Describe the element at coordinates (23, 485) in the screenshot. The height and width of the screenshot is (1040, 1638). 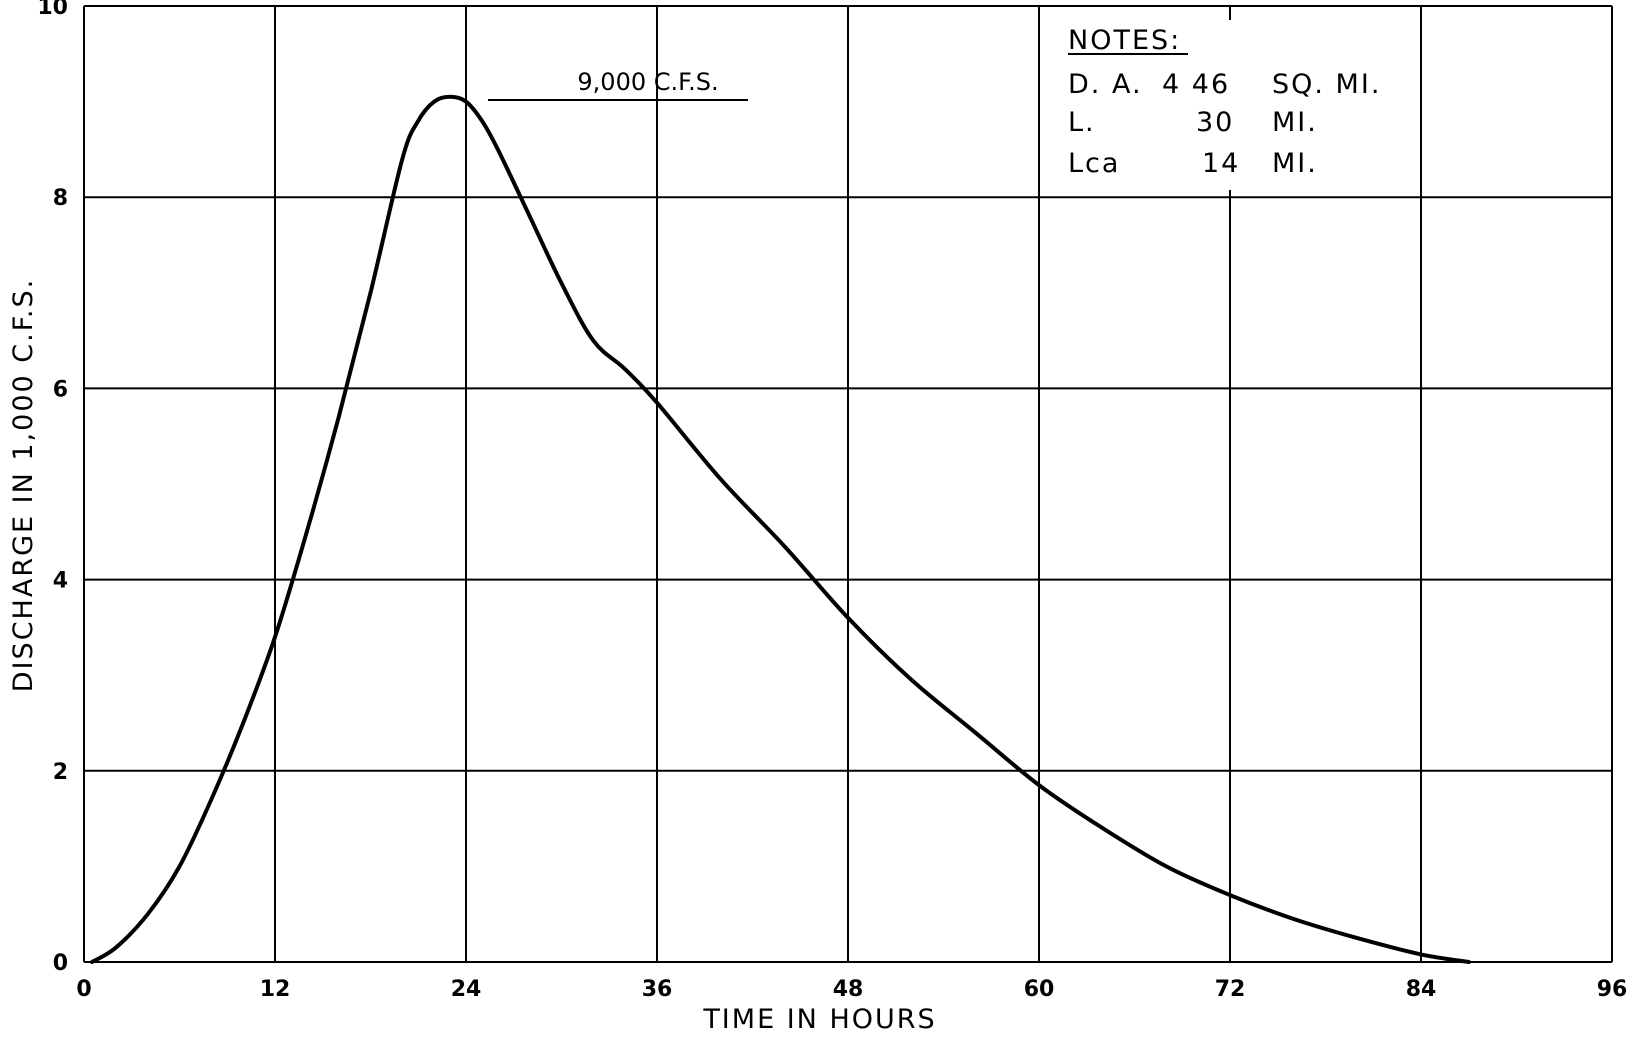
I see `y-axis-title: DISCHARGE IN 1,000 C.F.S.` at that location.